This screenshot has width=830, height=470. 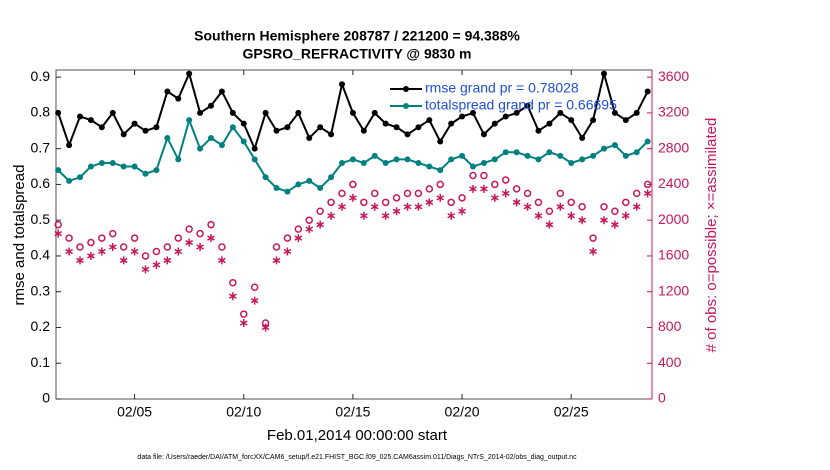 I want to click on x-axis-label: Feb.01,2014 00:00:00 start, so click(x=357, y=435).